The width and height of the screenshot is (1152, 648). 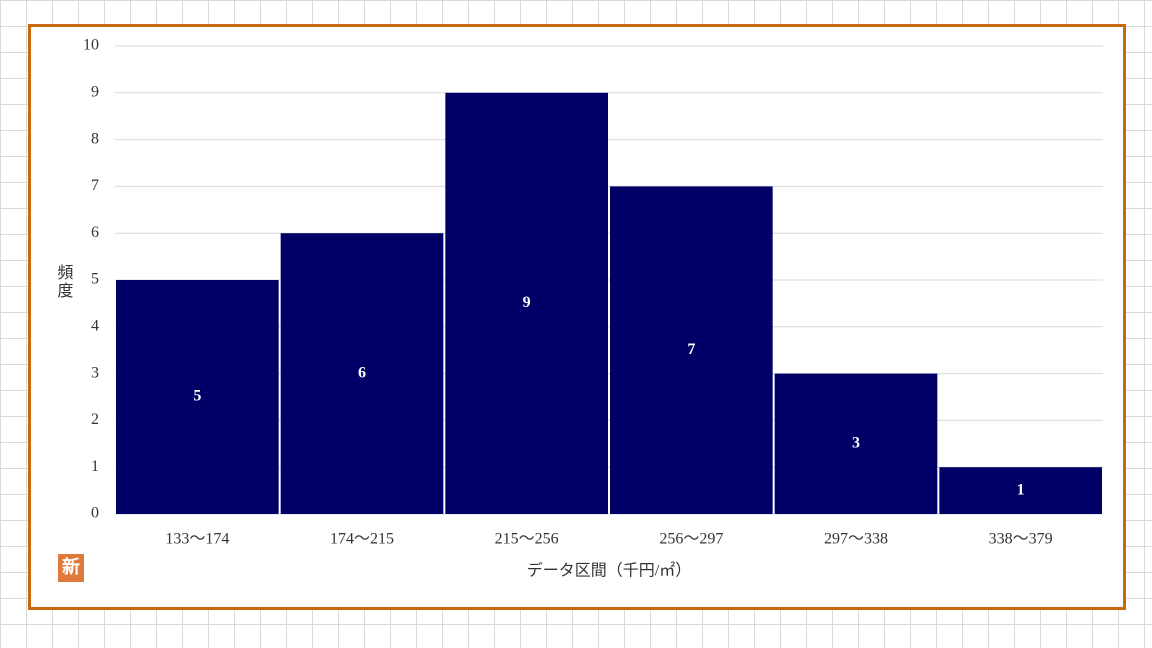 I want to click on y-tick-label: 4, so click(x=95, y=325).